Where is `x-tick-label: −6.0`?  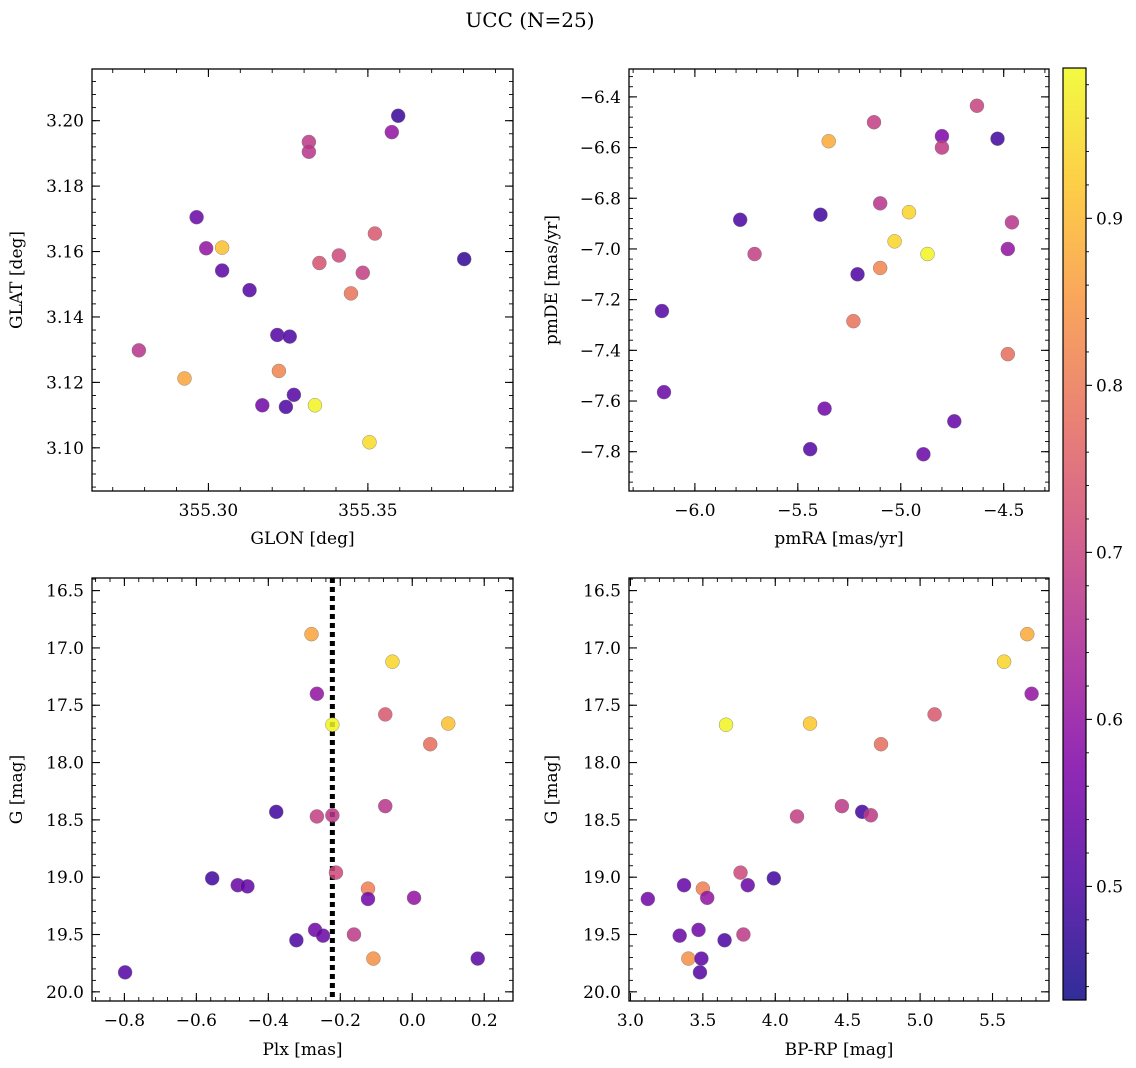 x-tick-label: −6.0 is located at coordinates (694, 511).